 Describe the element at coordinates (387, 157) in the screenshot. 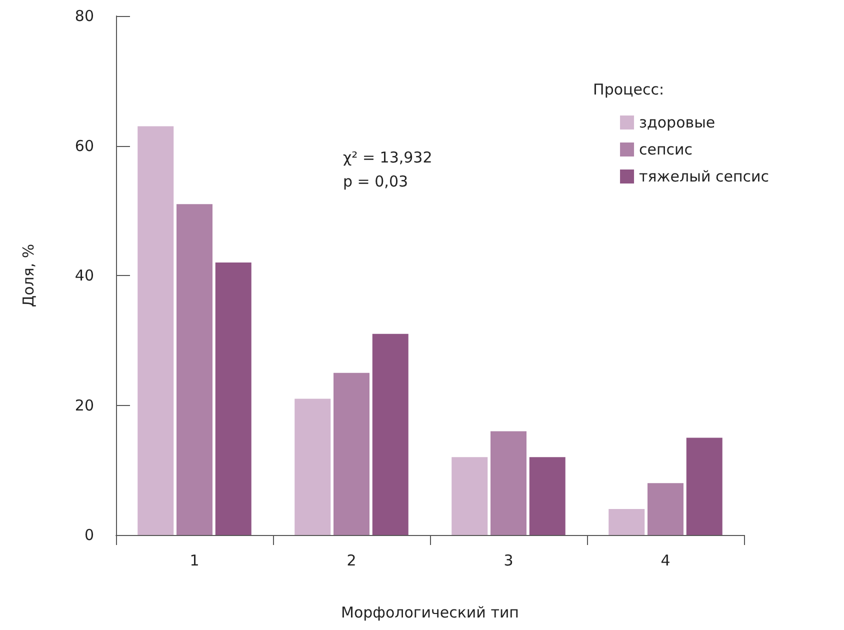

I see `annotation: χ² = 13,932` at that location.